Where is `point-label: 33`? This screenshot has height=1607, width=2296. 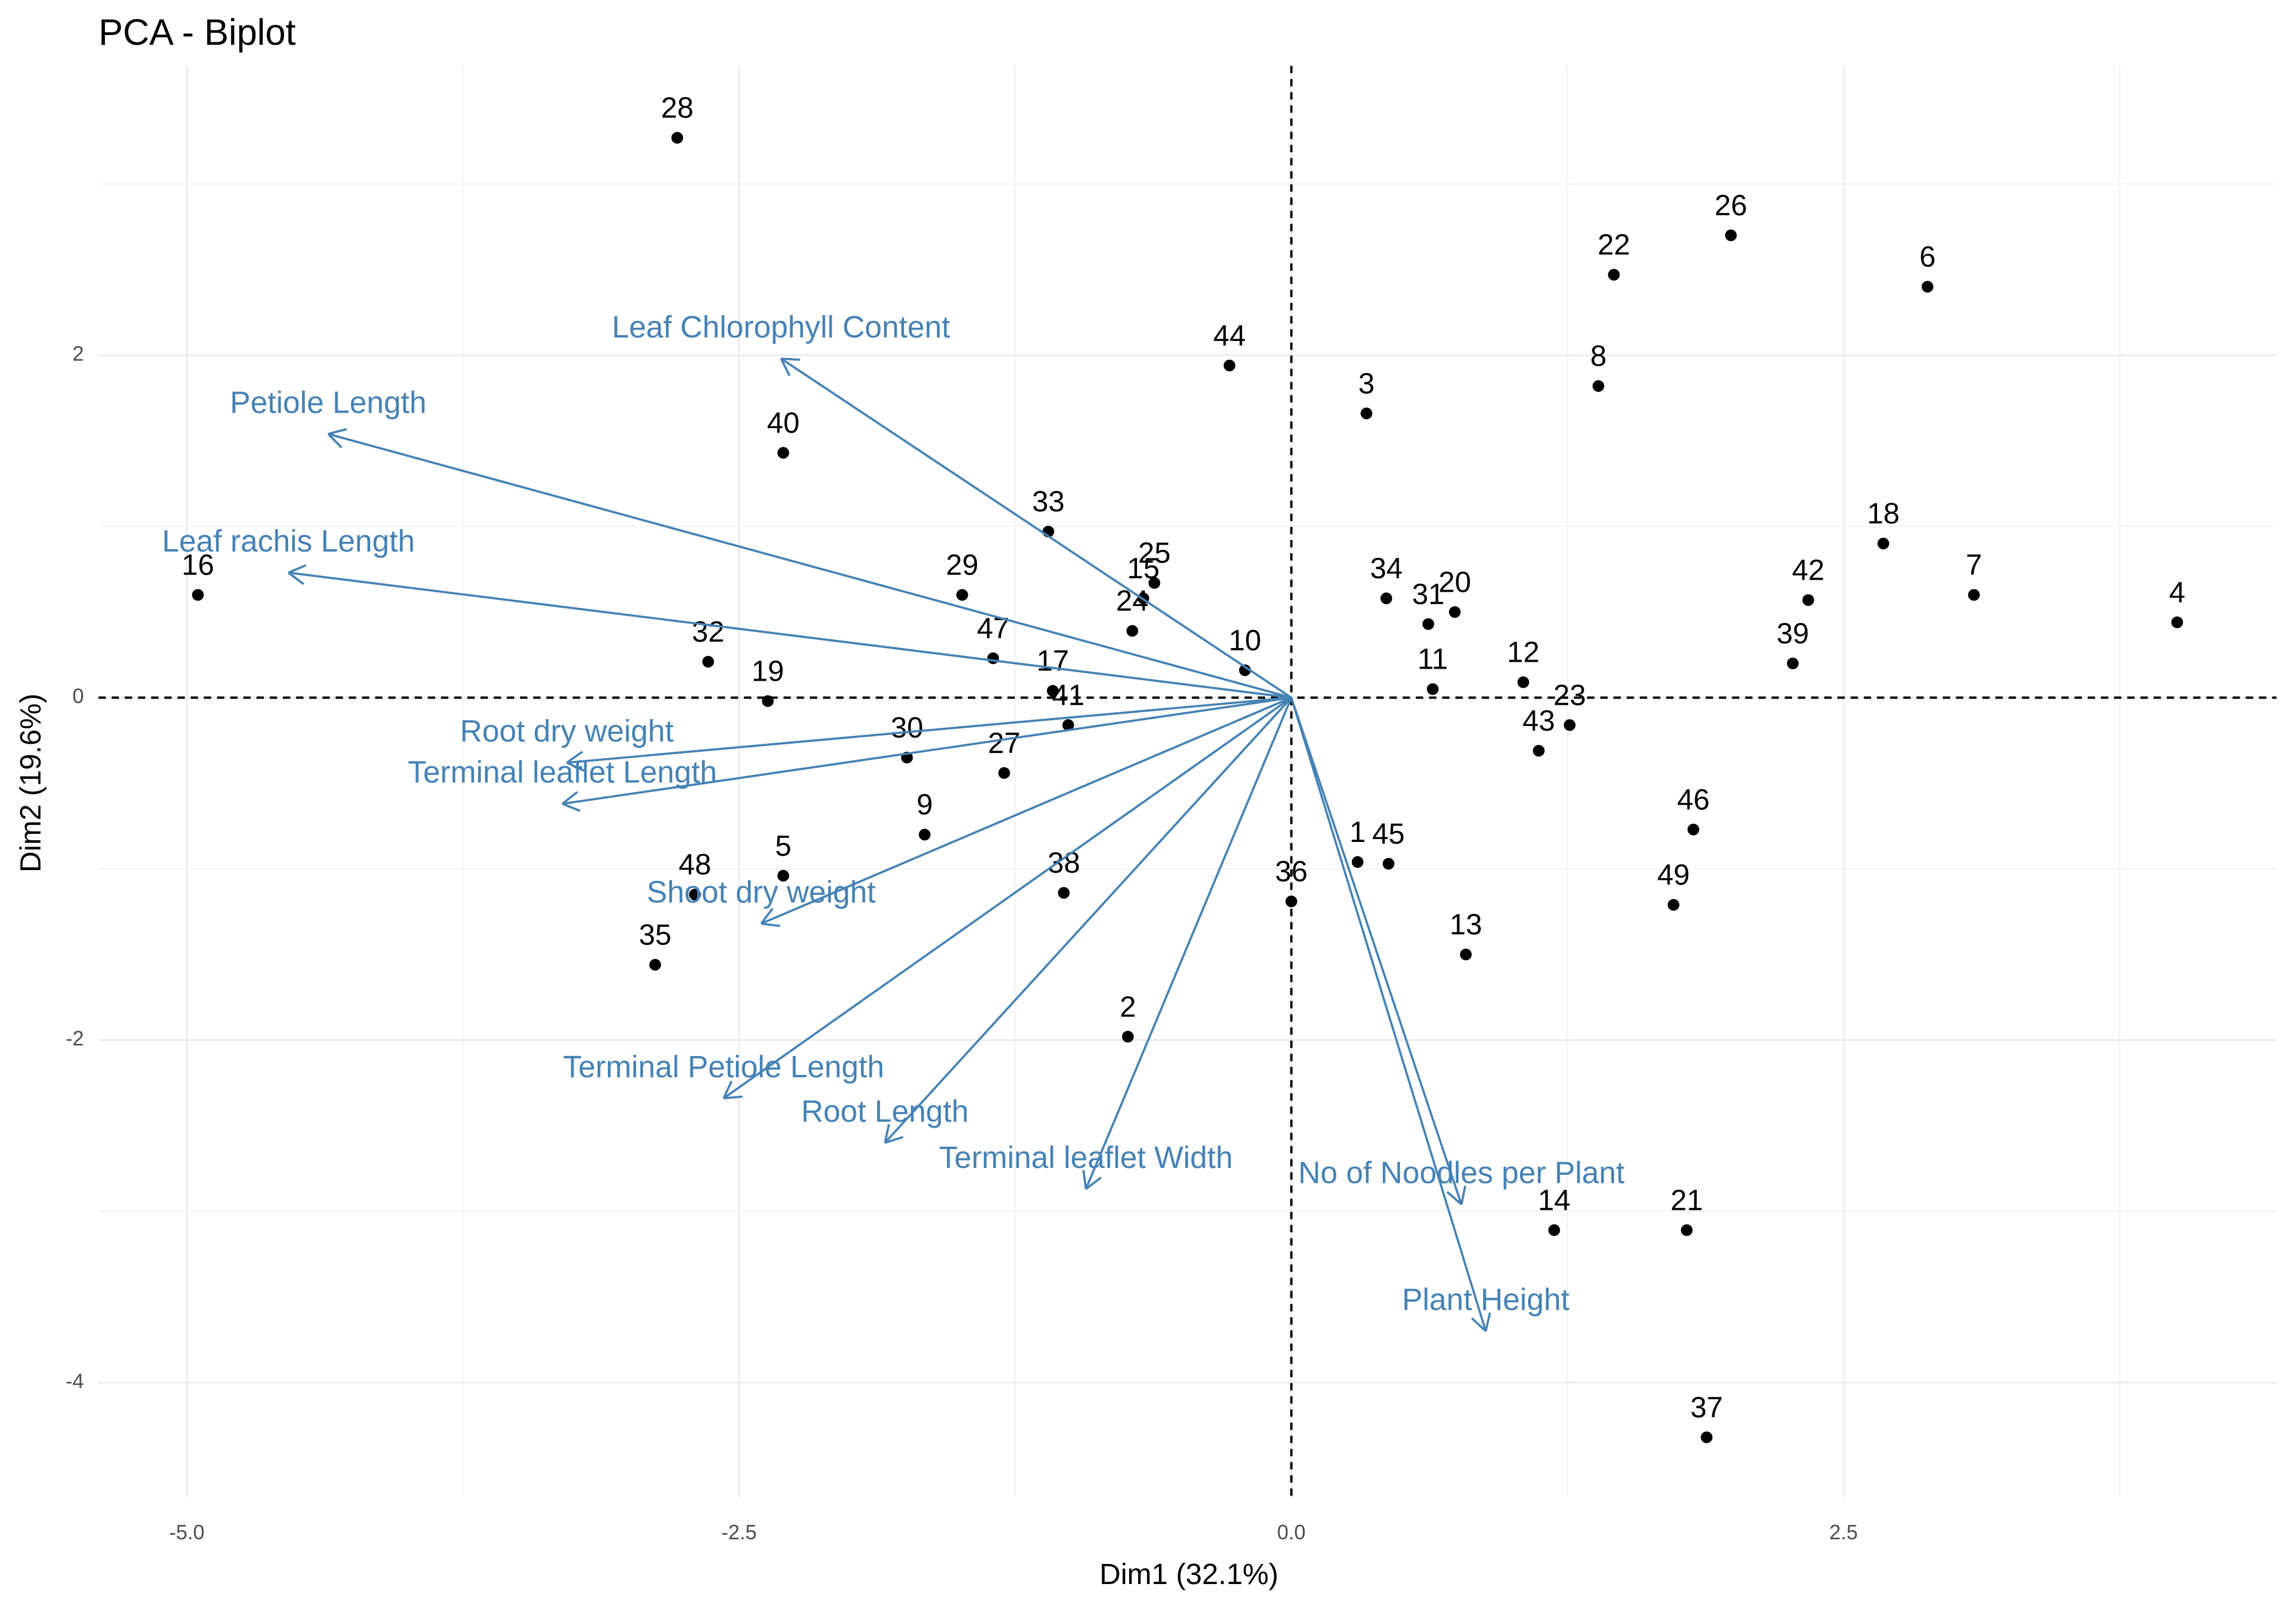
point-label: 33 is located at coordinates (1048, 502).